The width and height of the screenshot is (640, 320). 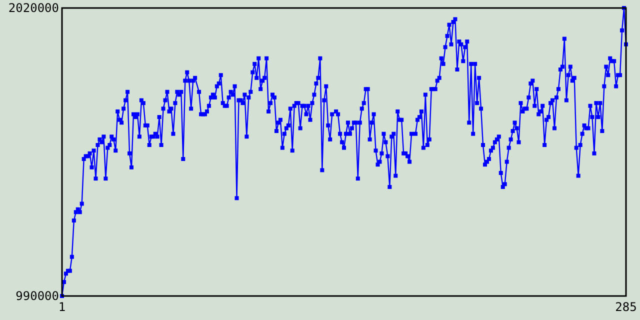 What do you see at coordinates (33, 8) in the screenshot?
I see `y-tick-label: 2020000` at bounding box center [33, 8].